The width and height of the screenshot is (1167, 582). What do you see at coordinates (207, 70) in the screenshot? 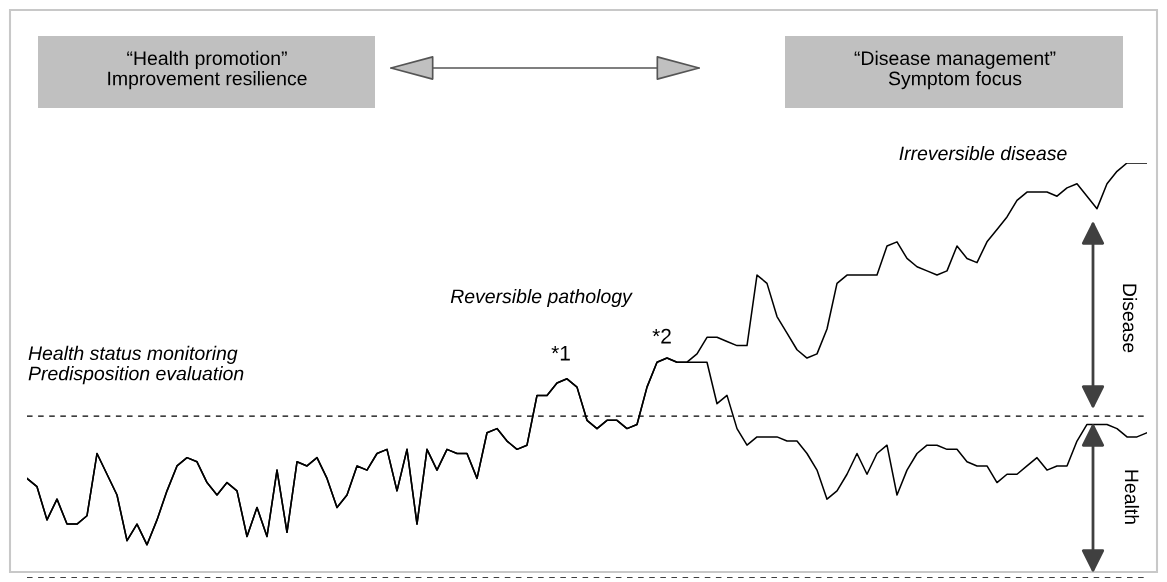
I see `text: “Health promotion” Improvement resilience` at bounding box center [207, 70].